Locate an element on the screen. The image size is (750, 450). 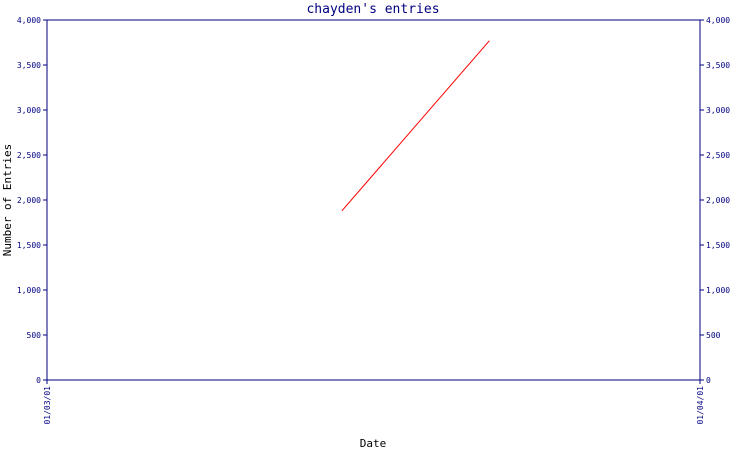
y-ticks-right: 0 500 1,000 1,500 2,000 2,500 3,000 3,500 4,000 is located at coordinates (715, 200).